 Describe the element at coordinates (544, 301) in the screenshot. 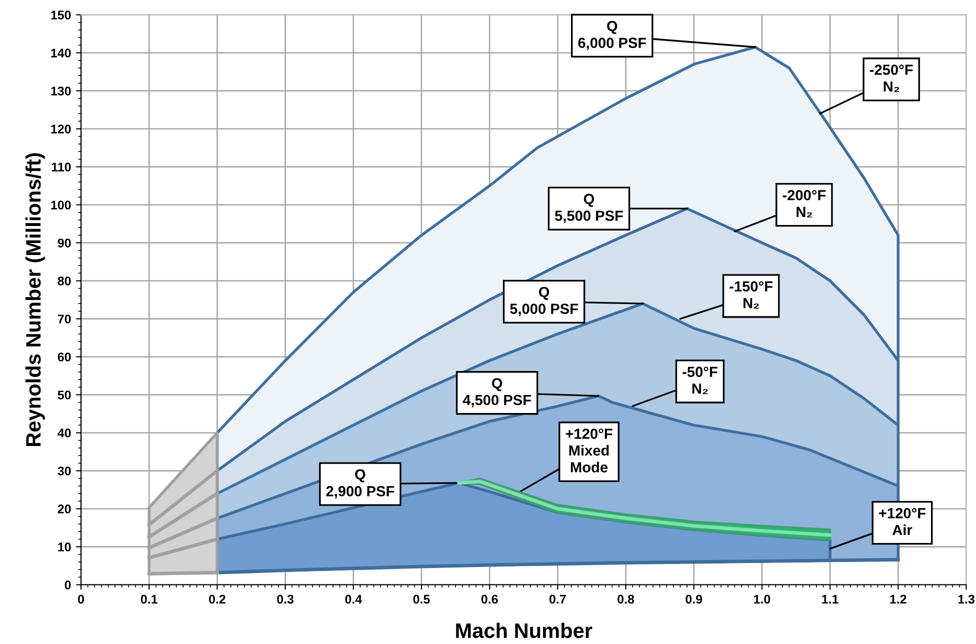

I see `annotation: Q 5,000 PSF` at that location.